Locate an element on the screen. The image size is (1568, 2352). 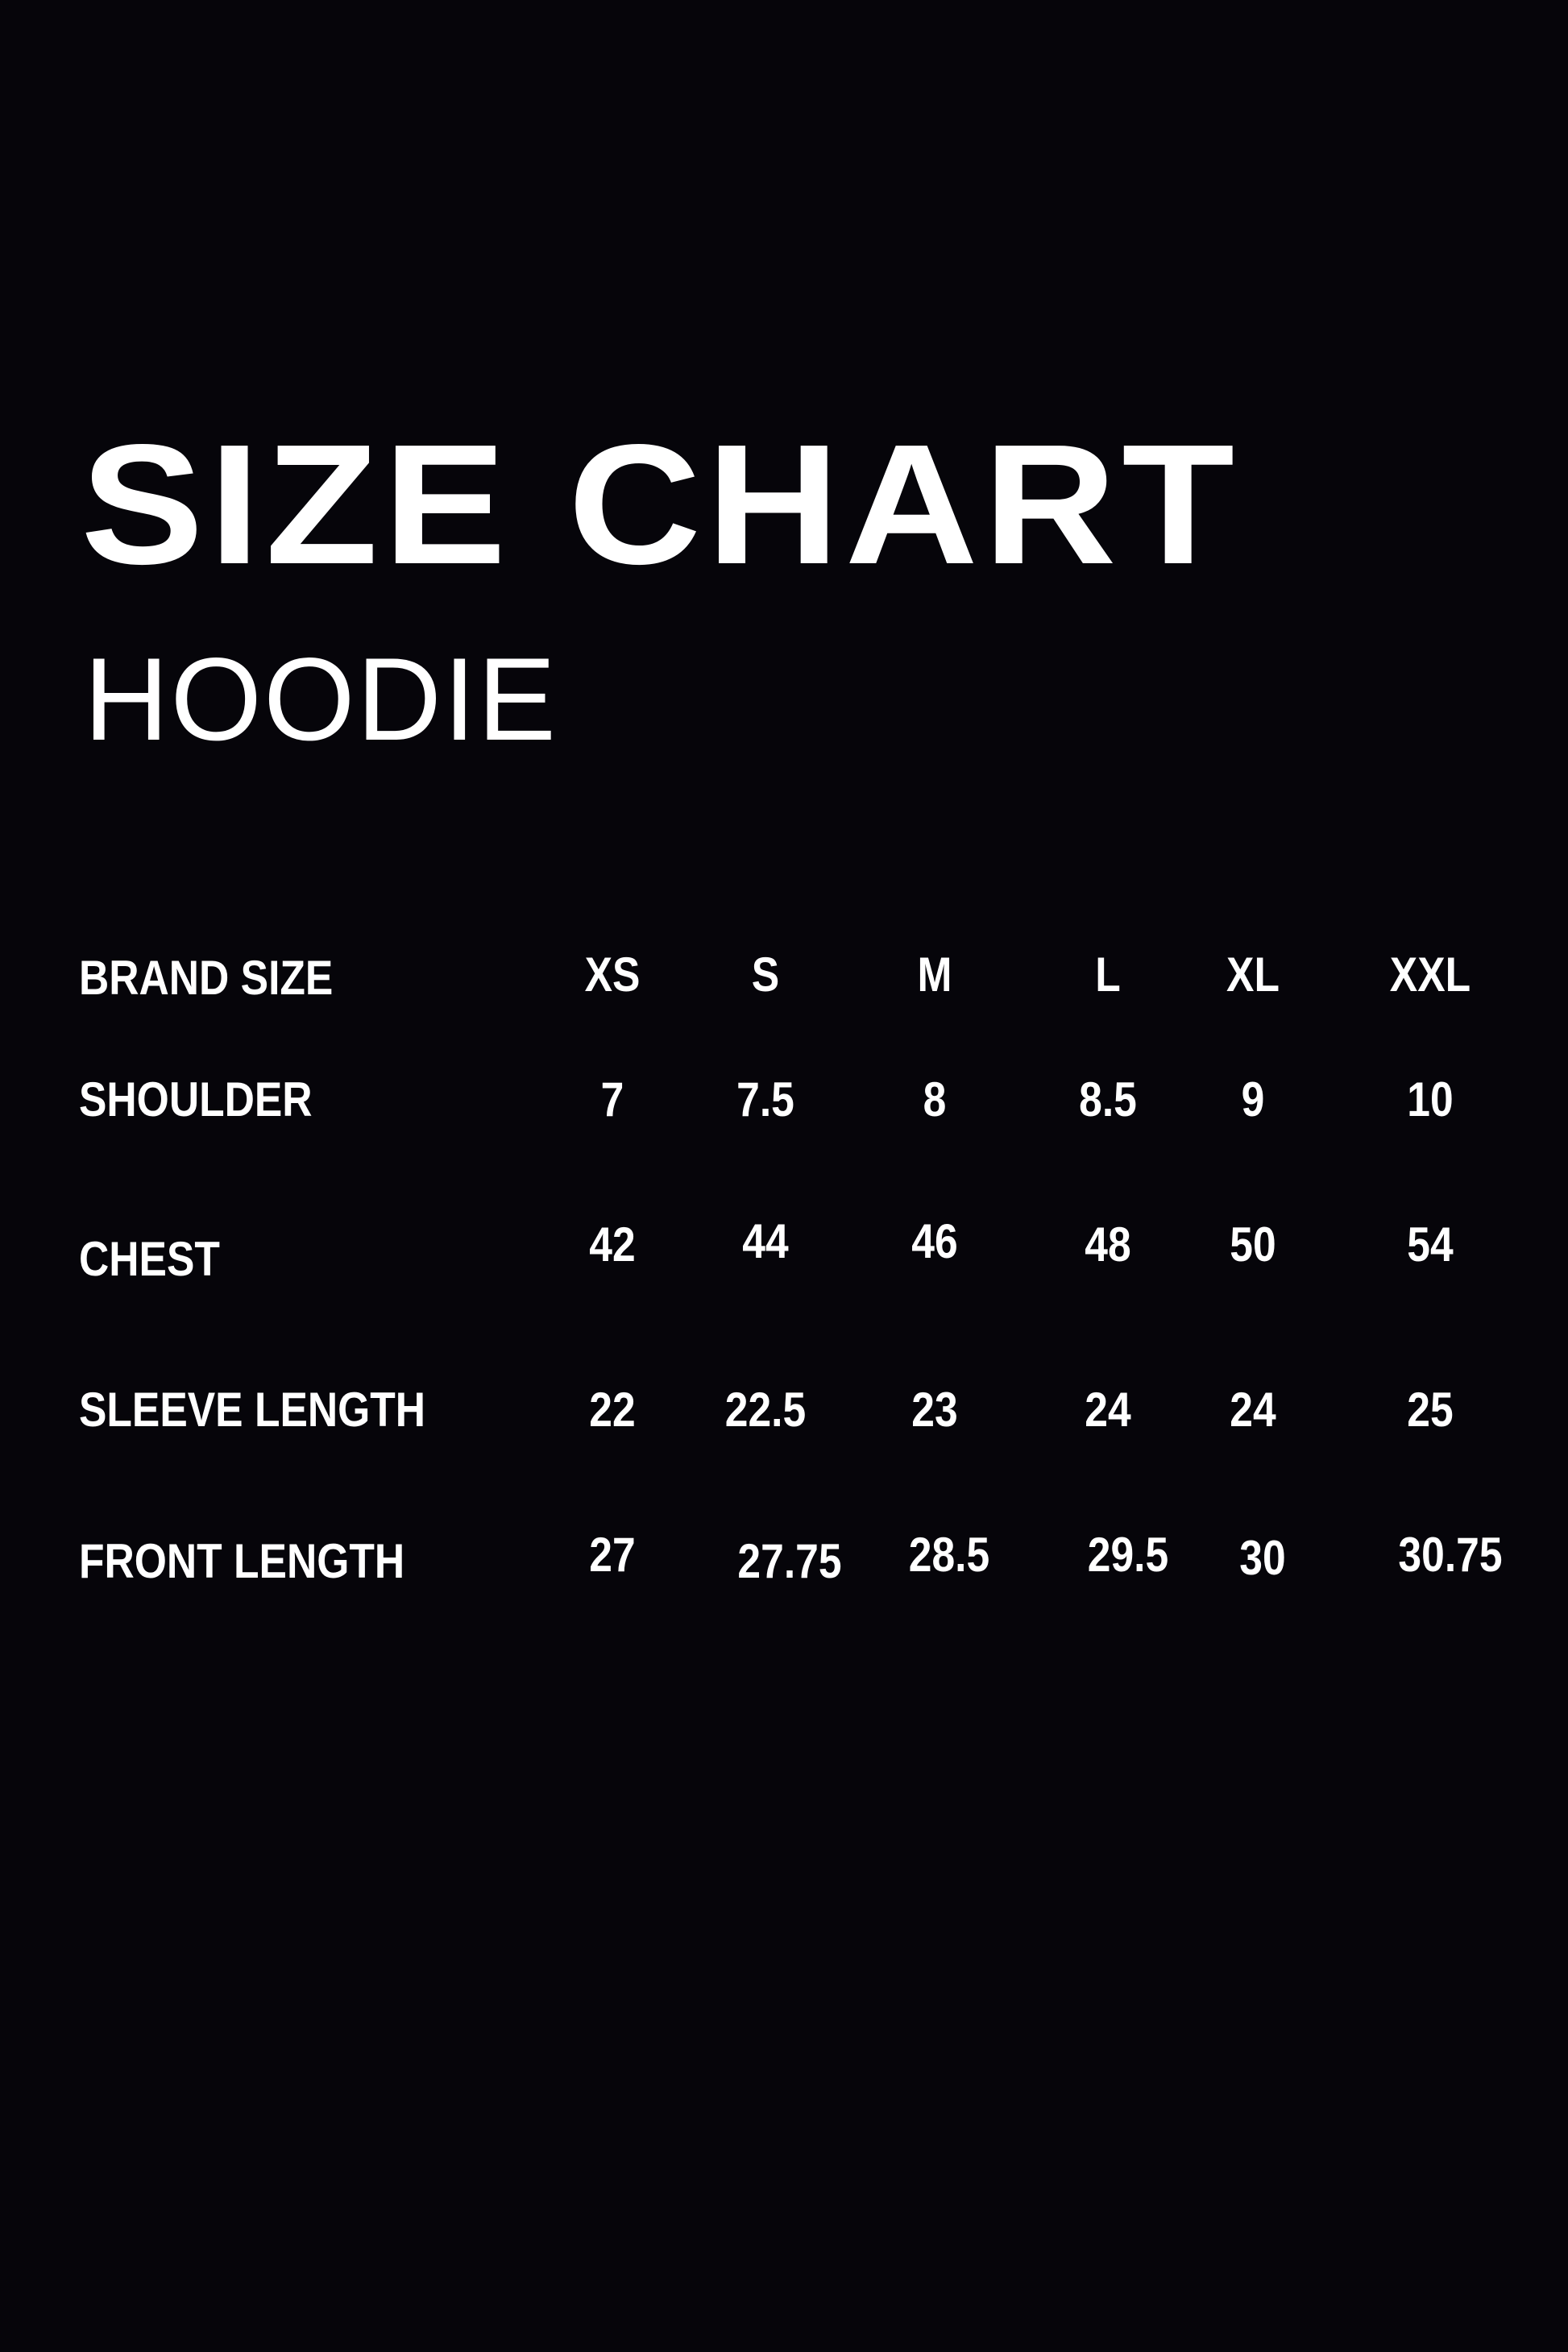
table-cell: 30 is located at coordinates (1262, 1558).